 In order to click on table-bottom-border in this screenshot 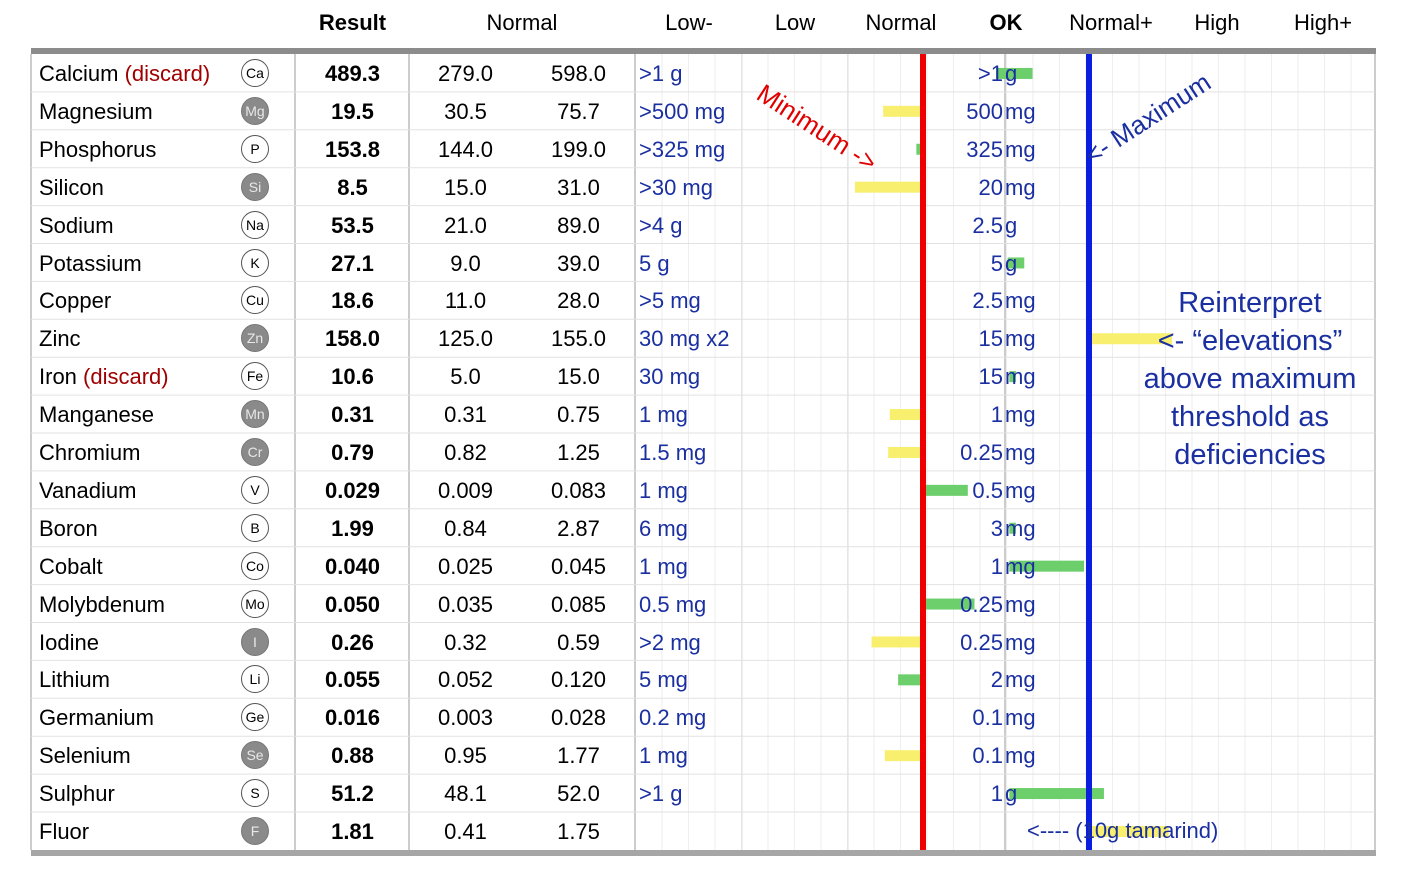, I will do `click(703, 853)`.